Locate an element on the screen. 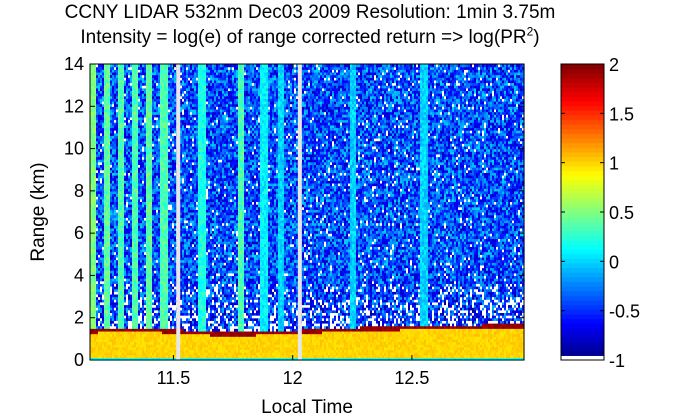 This screenshot has width=700, height=420. colorbar-tick-label: -0.5 is located at coordinates (624, 312).